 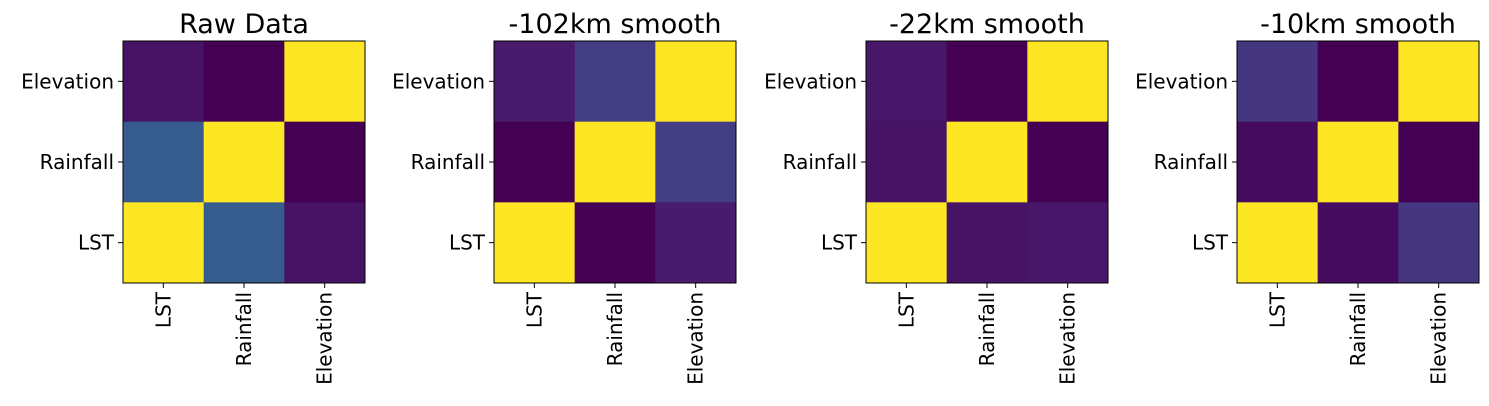 I want to click on panel-title: -102km smooth, so click(x=615, y=24).